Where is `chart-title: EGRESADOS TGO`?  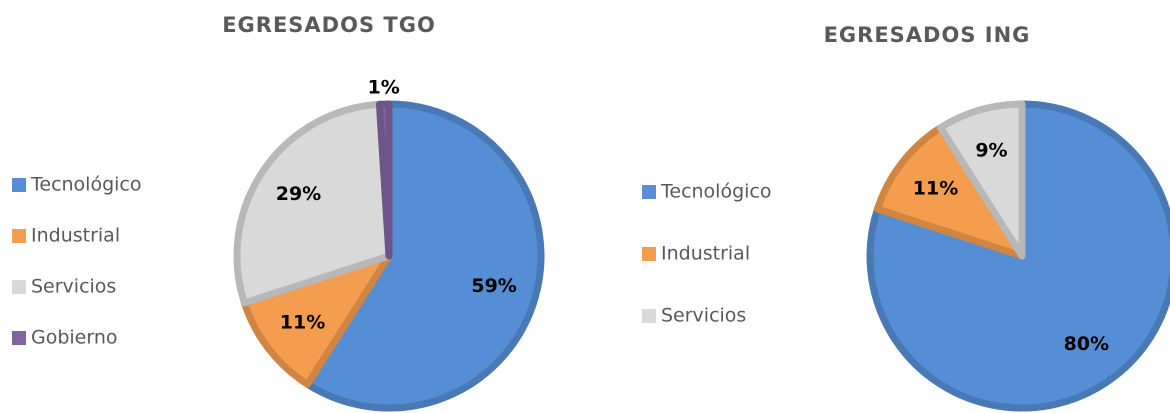 chart-title: EGRESADOS TGO is located at coordinates (329, 25).